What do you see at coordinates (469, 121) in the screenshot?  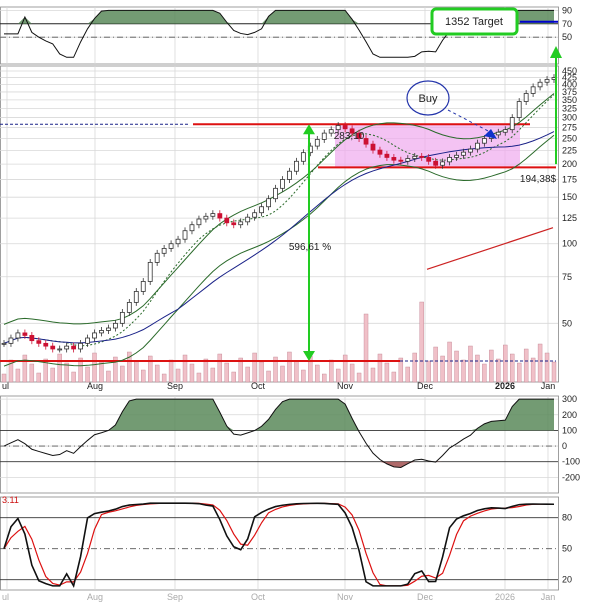 I see `buy-arrow-line` at bounding box center [469, 121].